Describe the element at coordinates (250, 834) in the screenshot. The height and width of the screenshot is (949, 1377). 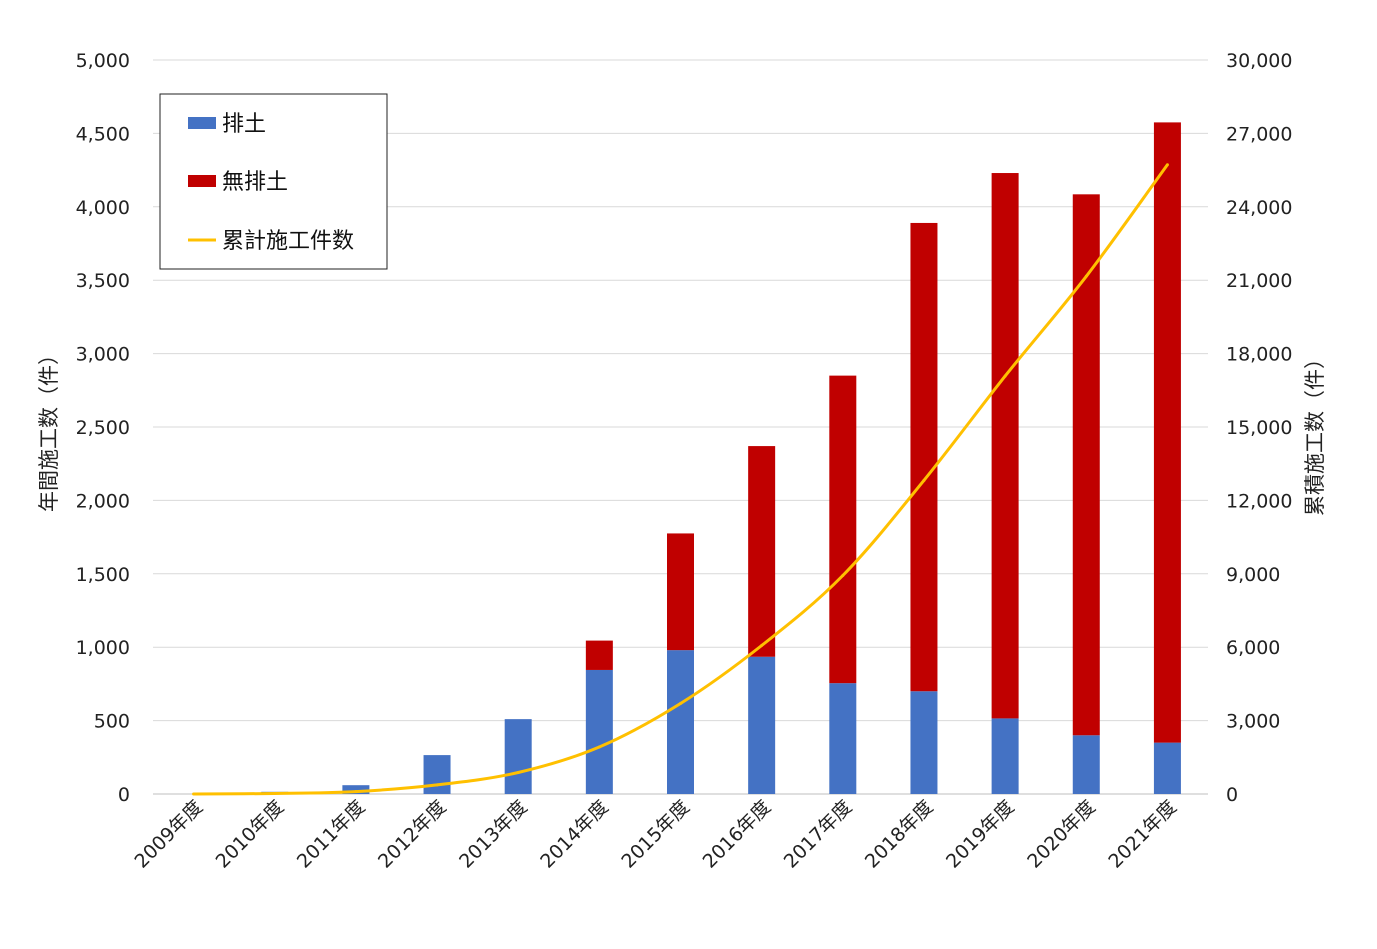
I see `x-tick-label: 2010年度` at that location.